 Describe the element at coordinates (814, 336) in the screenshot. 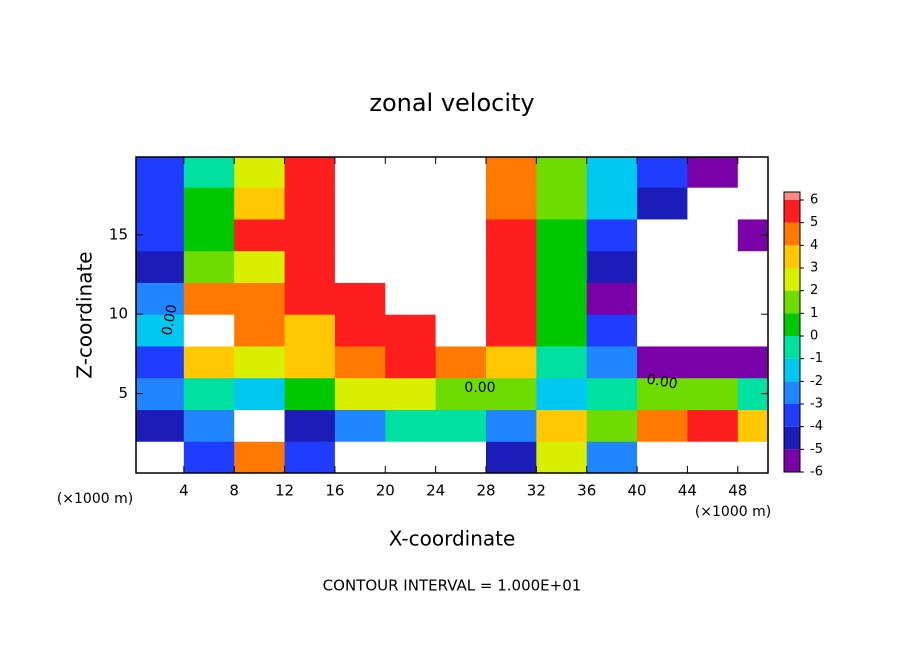

I see `colorbar-label: 0` at that location.